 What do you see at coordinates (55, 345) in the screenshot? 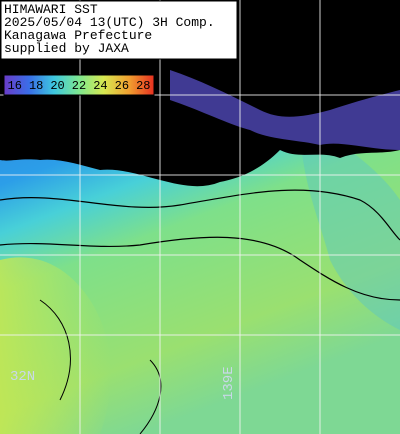
I see `warm-water` at bounding box center [55, 345].